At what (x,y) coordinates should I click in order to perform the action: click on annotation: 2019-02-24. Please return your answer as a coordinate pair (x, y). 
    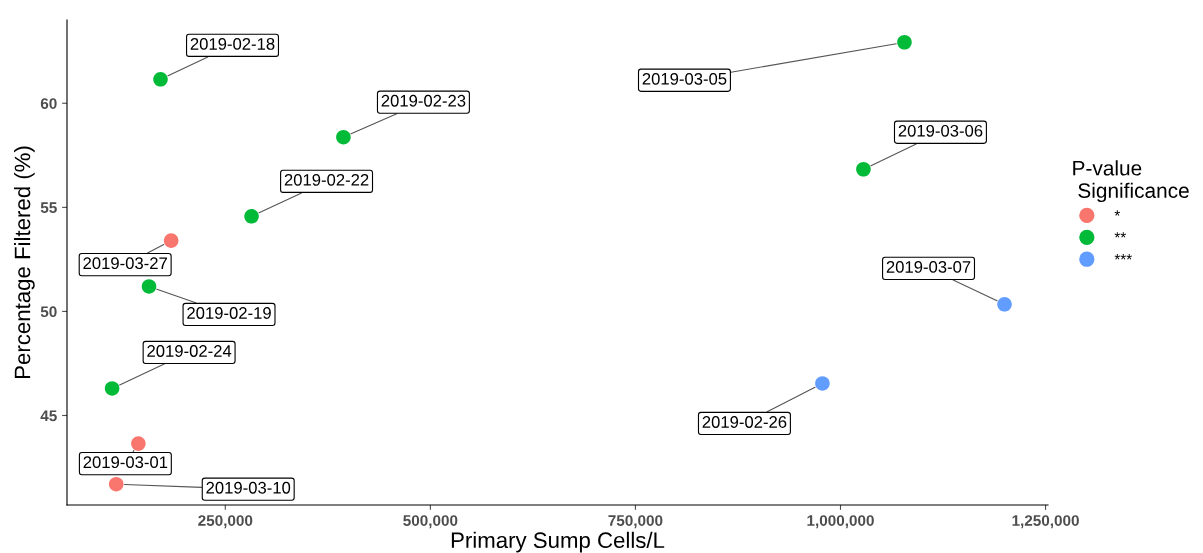
    Looking at the image, I should click on (189, 351).